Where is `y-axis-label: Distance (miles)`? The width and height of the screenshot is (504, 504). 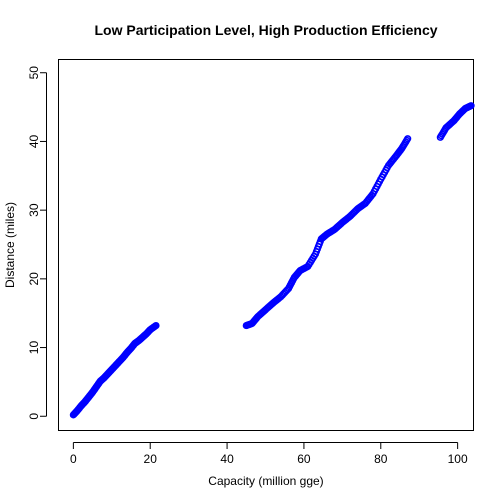 y-axis-label: Distance (miles) is located at coordinates (10, 245).